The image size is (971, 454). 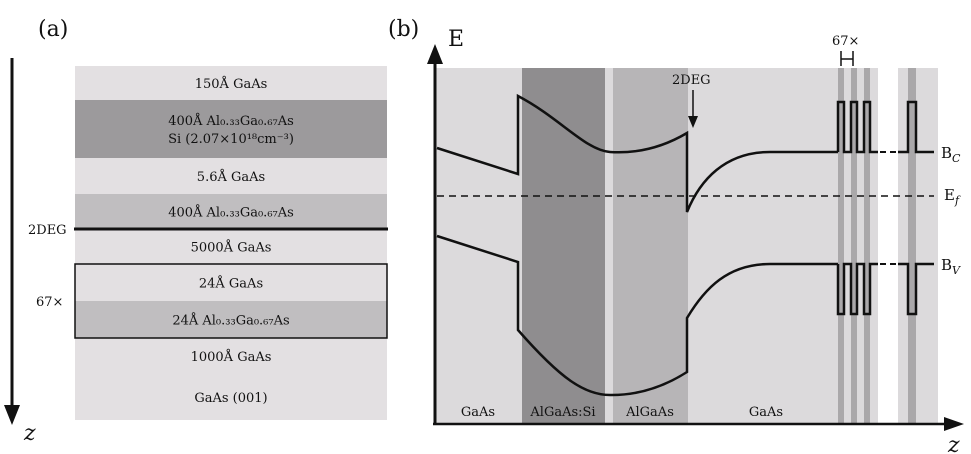 I want to click on superlattice-box-a, so click(x=231, y=301).